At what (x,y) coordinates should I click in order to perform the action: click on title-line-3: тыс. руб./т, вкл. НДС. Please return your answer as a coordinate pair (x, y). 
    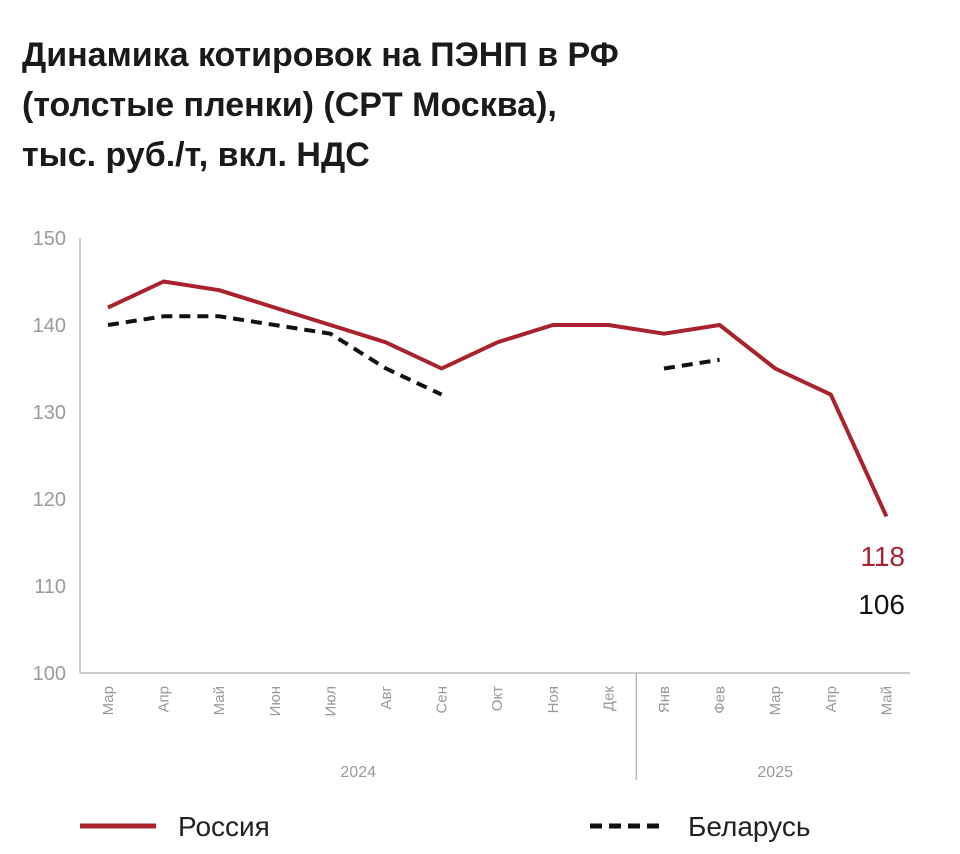
    Looking at the image, I should click on (196, 155).